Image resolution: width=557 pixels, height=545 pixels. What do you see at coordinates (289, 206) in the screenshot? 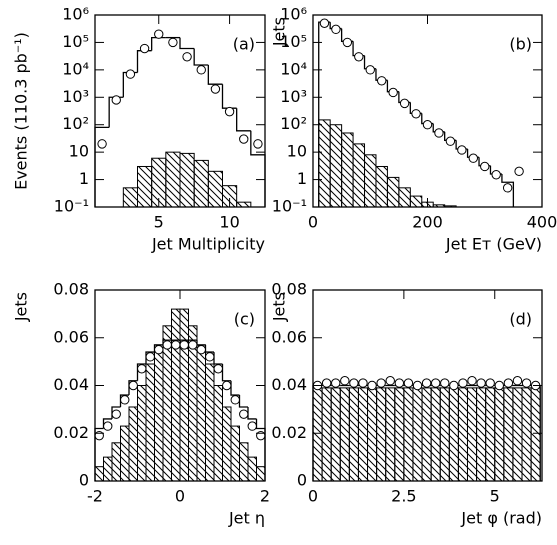
I see `y-tick-label: 10⁻¹` at bounding box center [289, 206].